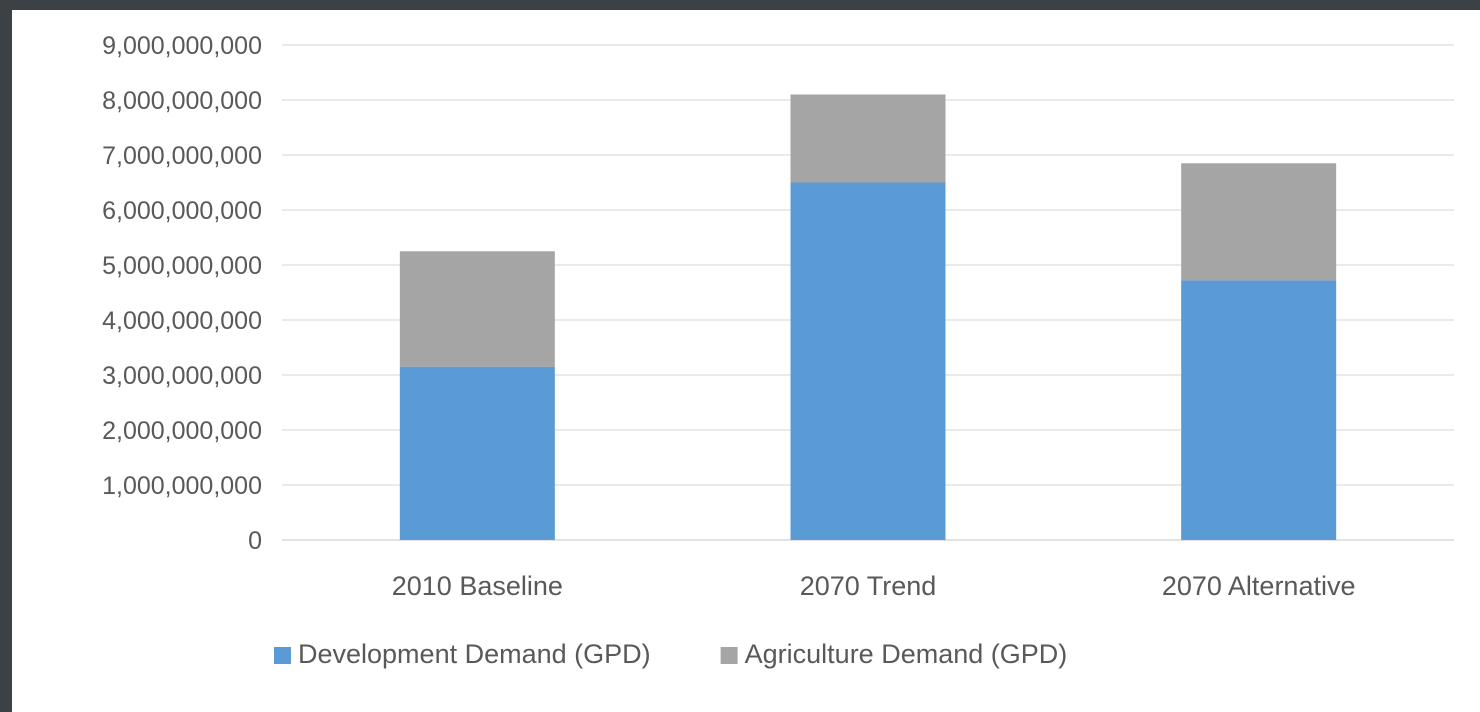  What do you see at coordinates (868, 586) in the screenshot?
I see `x-category-label: 2070 Trend` at bounding box center [868, 586].